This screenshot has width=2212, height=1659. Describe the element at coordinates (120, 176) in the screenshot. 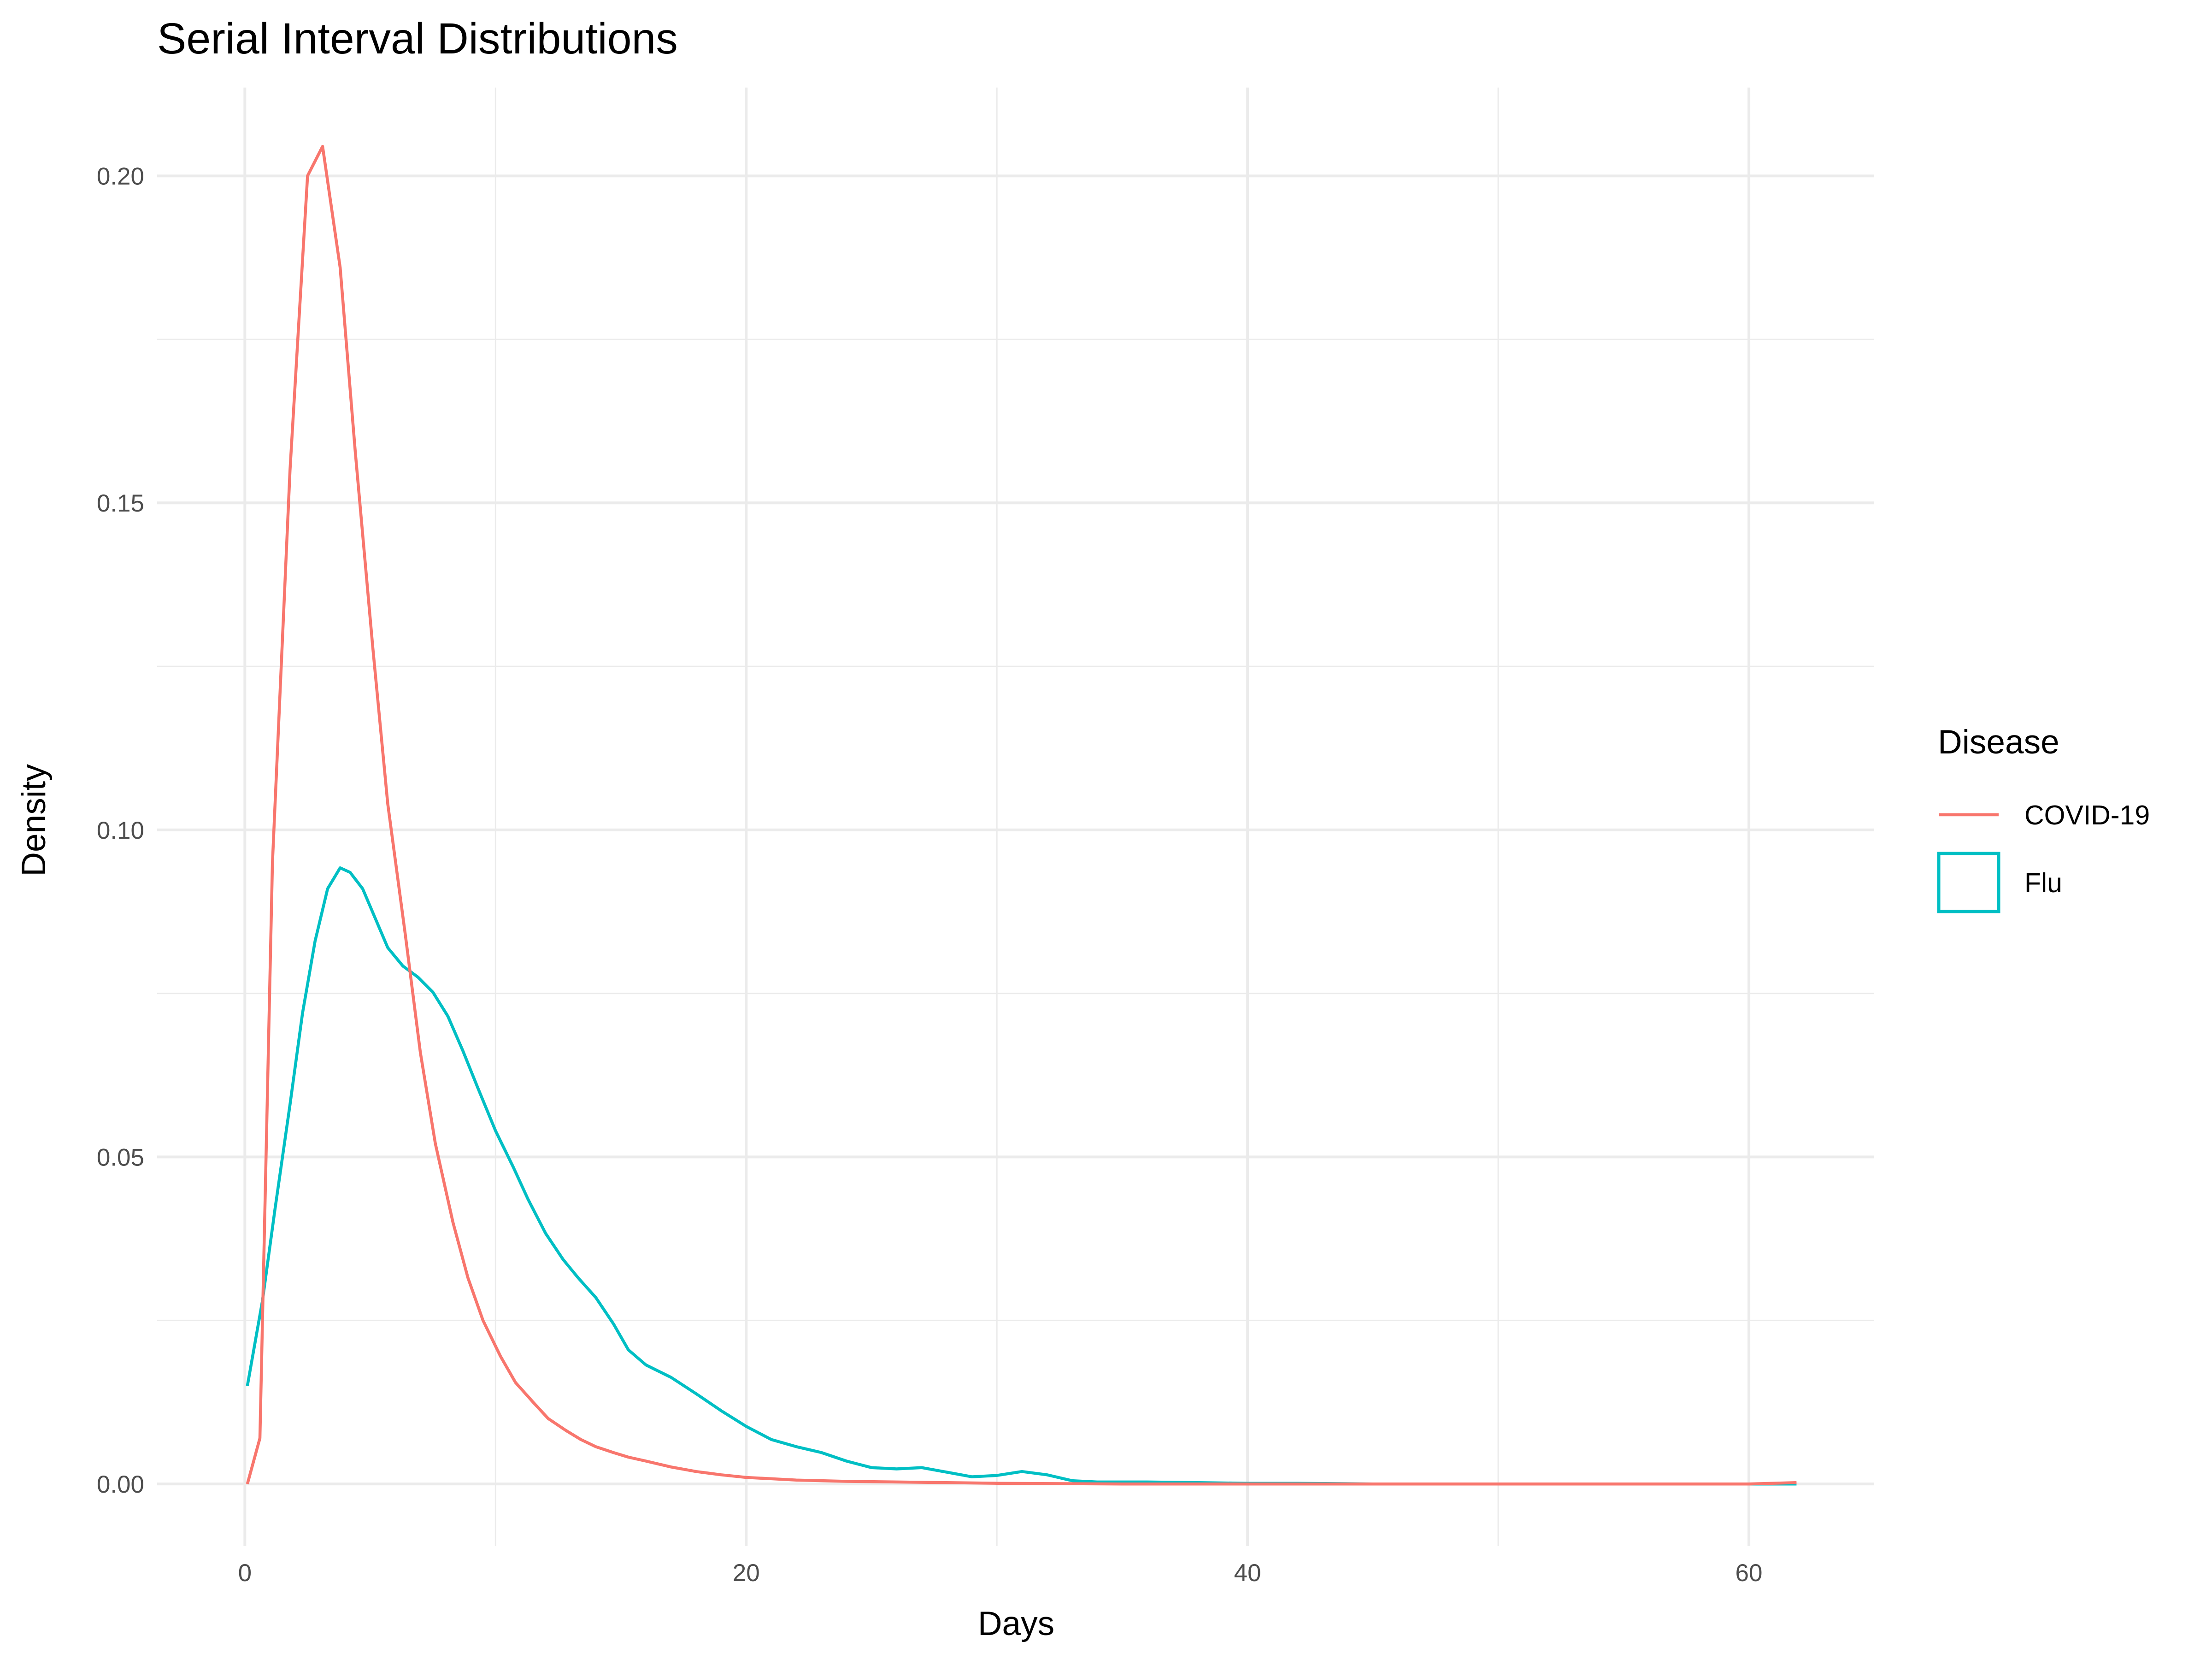

I see `y-tick-label: 0.20` at that location.